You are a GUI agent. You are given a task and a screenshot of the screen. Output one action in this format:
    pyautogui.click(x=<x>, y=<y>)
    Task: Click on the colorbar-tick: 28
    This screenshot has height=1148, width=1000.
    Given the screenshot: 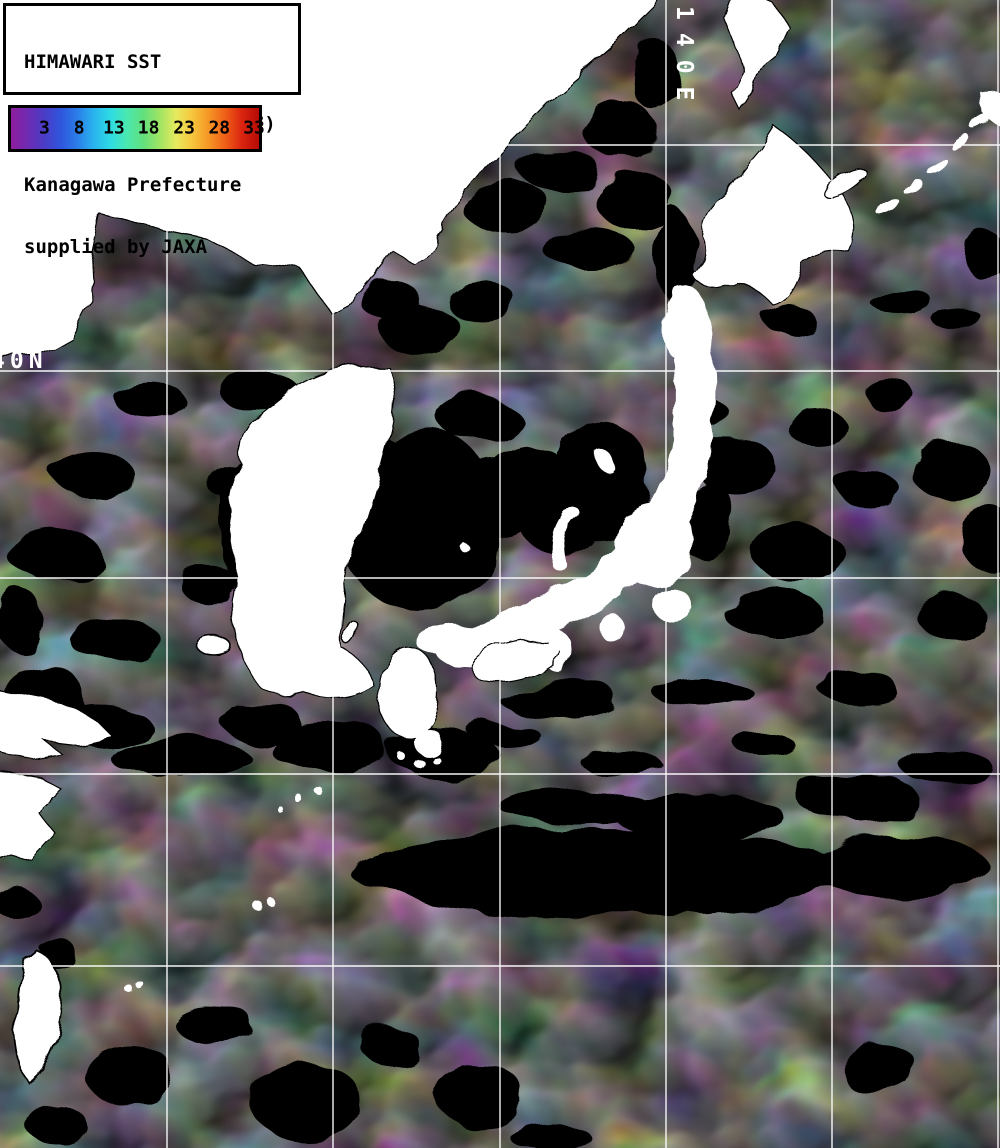 What is the action you would take?
    pyautogui.click(x=219, y=128)
    